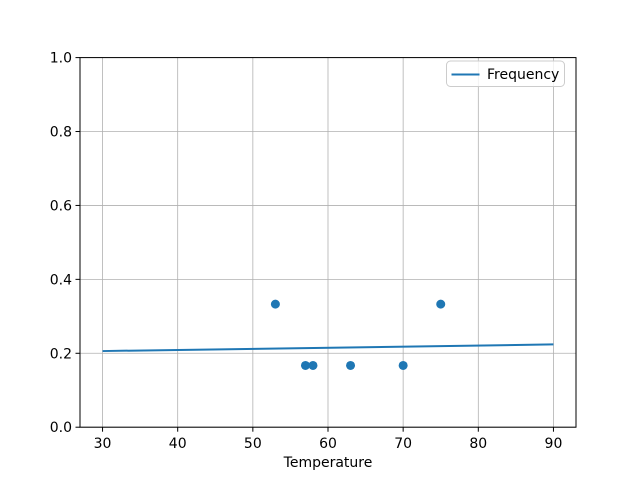 Image resolution: width=640 pixels, height=480 pixels. Describe the element at coordinates (103, 444) in the screenshot. I see `x-tick-label: 30` at that location.